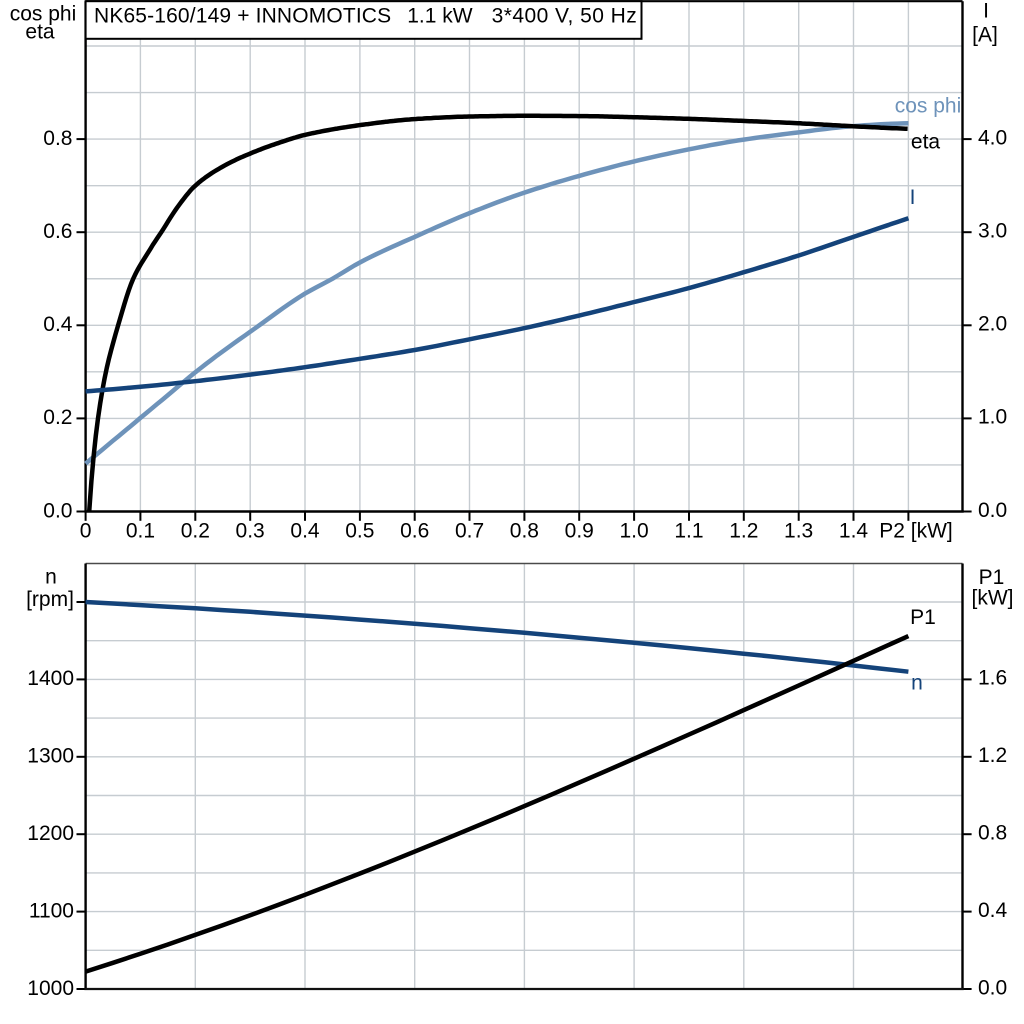 The image size is (1024, 1024). Describe the element at coordinates (854, 531) in the screenshot. I see `svg-text: 1.4` at that location.